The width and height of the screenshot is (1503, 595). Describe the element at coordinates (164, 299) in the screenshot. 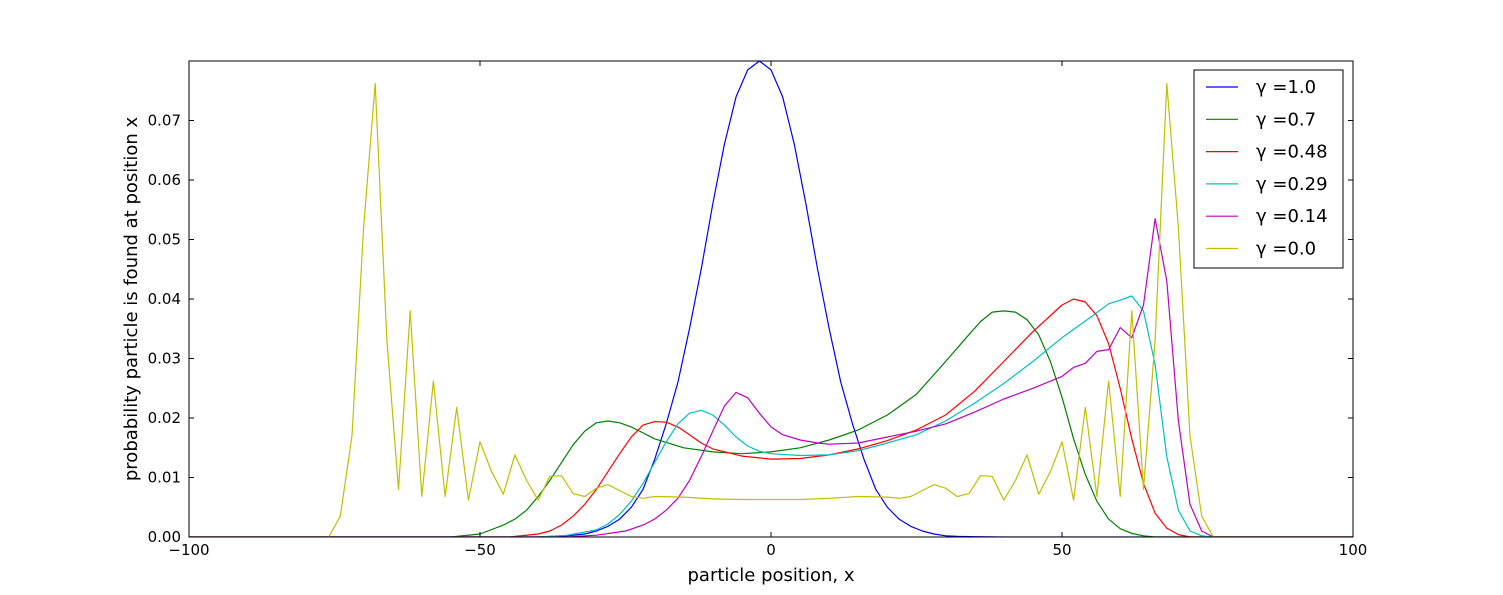

I see `y-tick-label: 0.04` at that location.